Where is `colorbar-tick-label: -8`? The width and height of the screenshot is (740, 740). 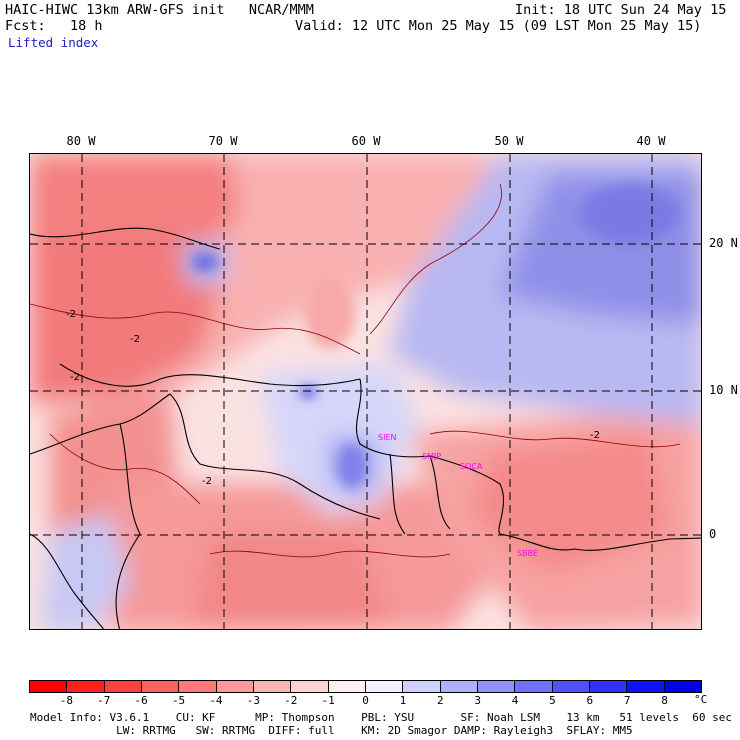 colorbar-tick-label: -8 is located at coordinates (66, 700).